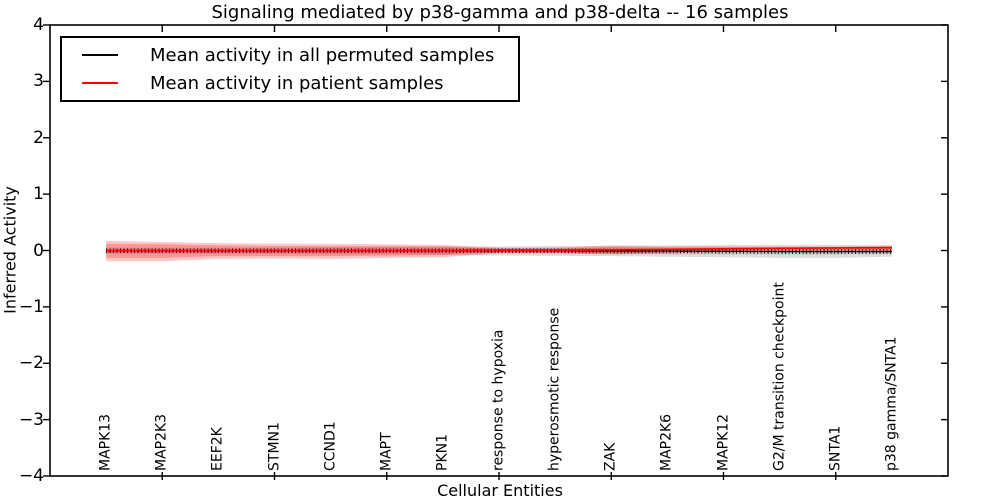  Describe the element at coordinates (498, 400) in the screenshot. I see `x-tick-label: response to hypoxia` at that location.